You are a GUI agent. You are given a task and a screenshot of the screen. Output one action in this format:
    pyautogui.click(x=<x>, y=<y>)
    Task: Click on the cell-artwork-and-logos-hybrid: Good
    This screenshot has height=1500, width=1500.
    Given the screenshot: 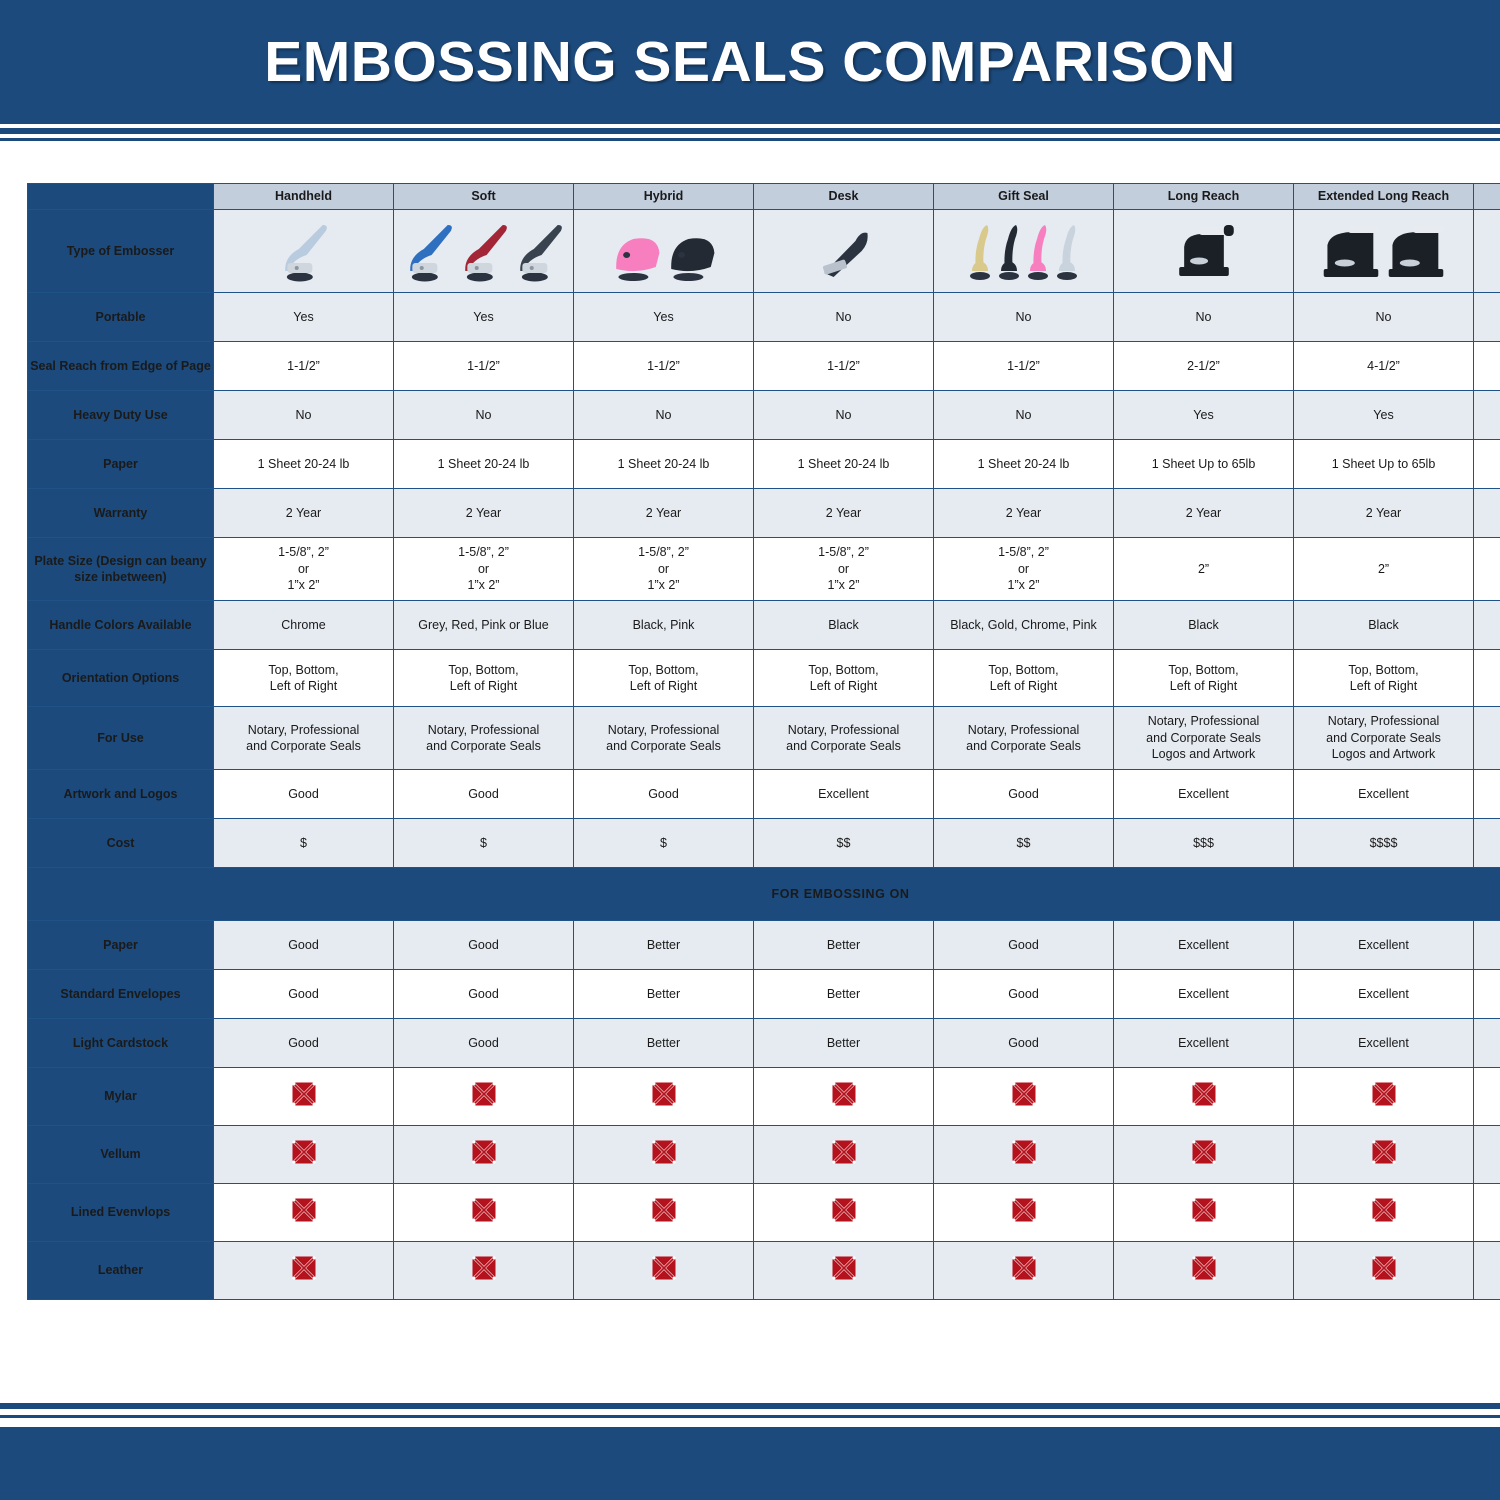 What is the action you would take?
    pyautogui.click(x=663, y=794)
    